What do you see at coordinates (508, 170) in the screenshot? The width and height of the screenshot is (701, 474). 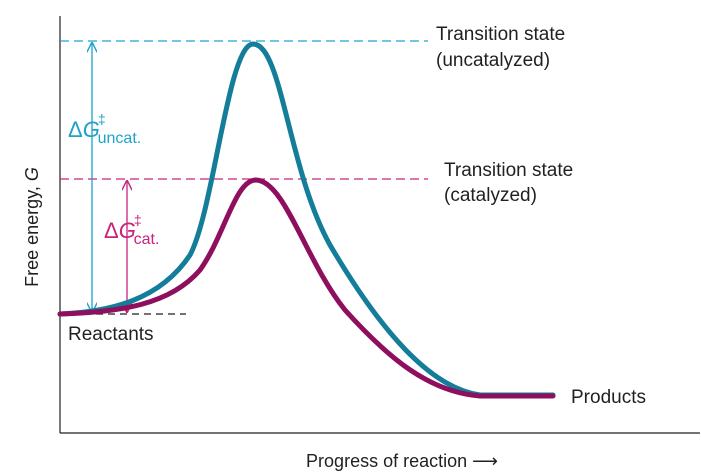 I see `ts-cat-label-line1: Transition state` at bounding box center [508, 170].